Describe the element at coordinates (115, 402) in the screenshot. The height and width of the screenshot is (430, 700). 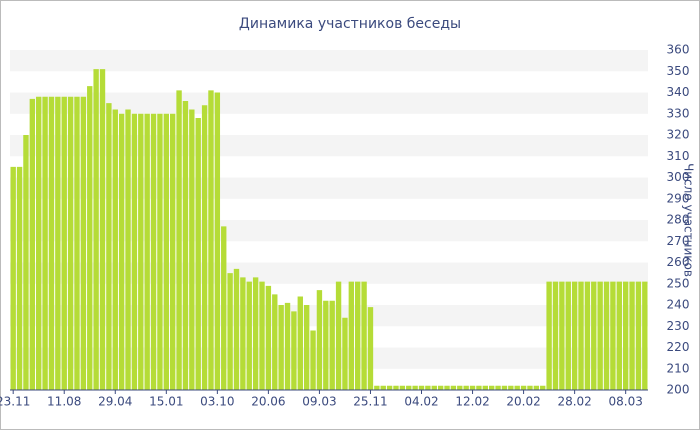
I see `x-tick-label: 29.04` at that location.